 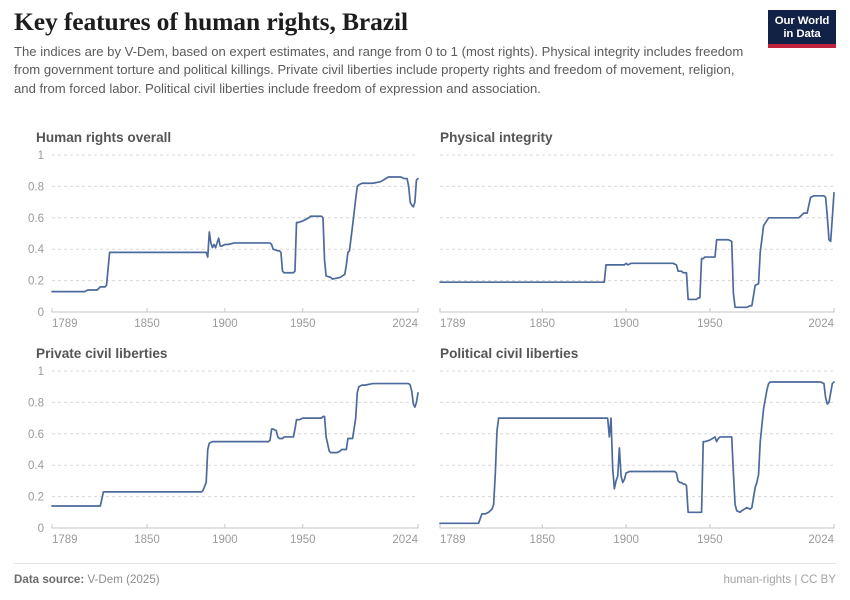 What do you see at coordinates (802, 21) in the screenshot?
I see `logo-line-1: Our World` at bounding box center [802, 21].